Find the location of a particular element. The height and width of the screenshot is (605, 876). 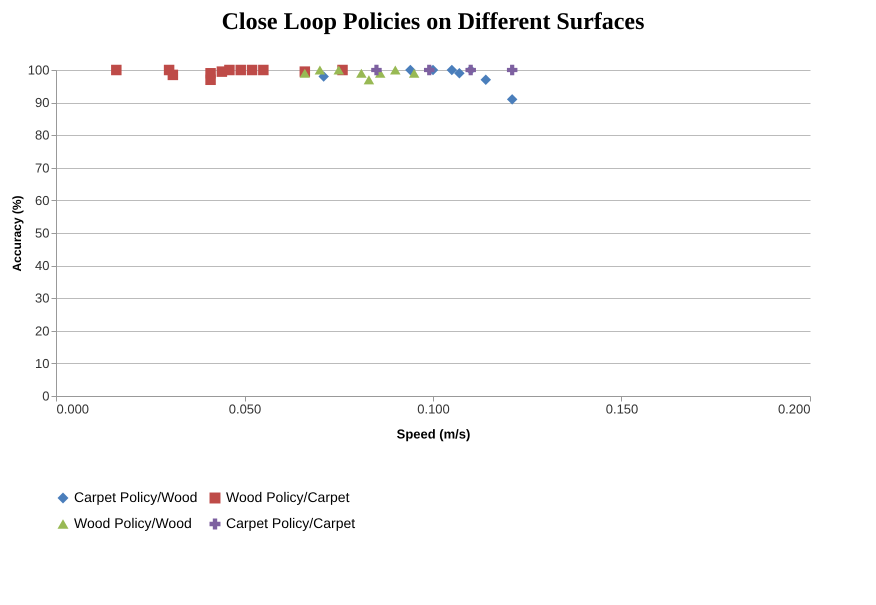

y-tick-label: 100 is located at coordinates (39, 70).